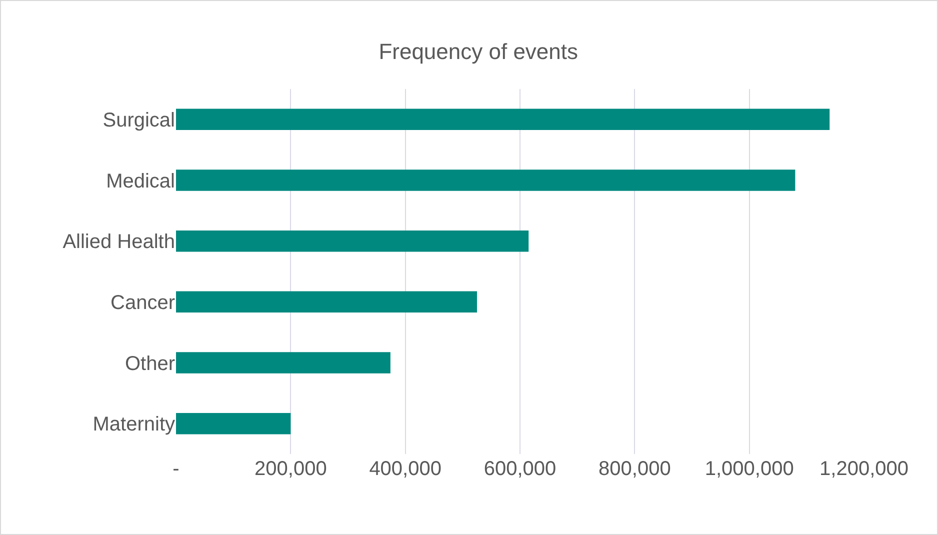 This screenshot has width=938, height=535. What do you see at coordinates (634, 469) in the screenshot?
I see `x-tick-label: 800,000` at bounding box center [634, 469].